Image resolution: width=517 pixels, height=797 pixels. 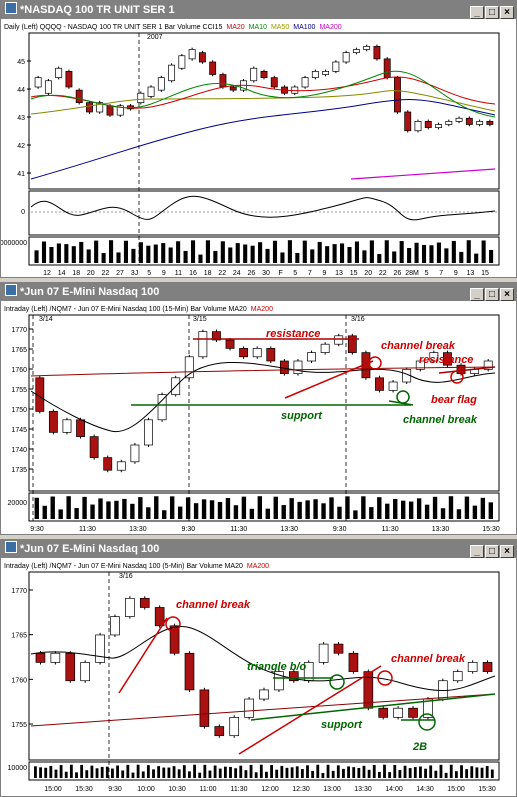 What do you see at coordinates (18, 503) in the screenshot?
I see `volume-tick-label: 20000` at bounding box center [18, 503].